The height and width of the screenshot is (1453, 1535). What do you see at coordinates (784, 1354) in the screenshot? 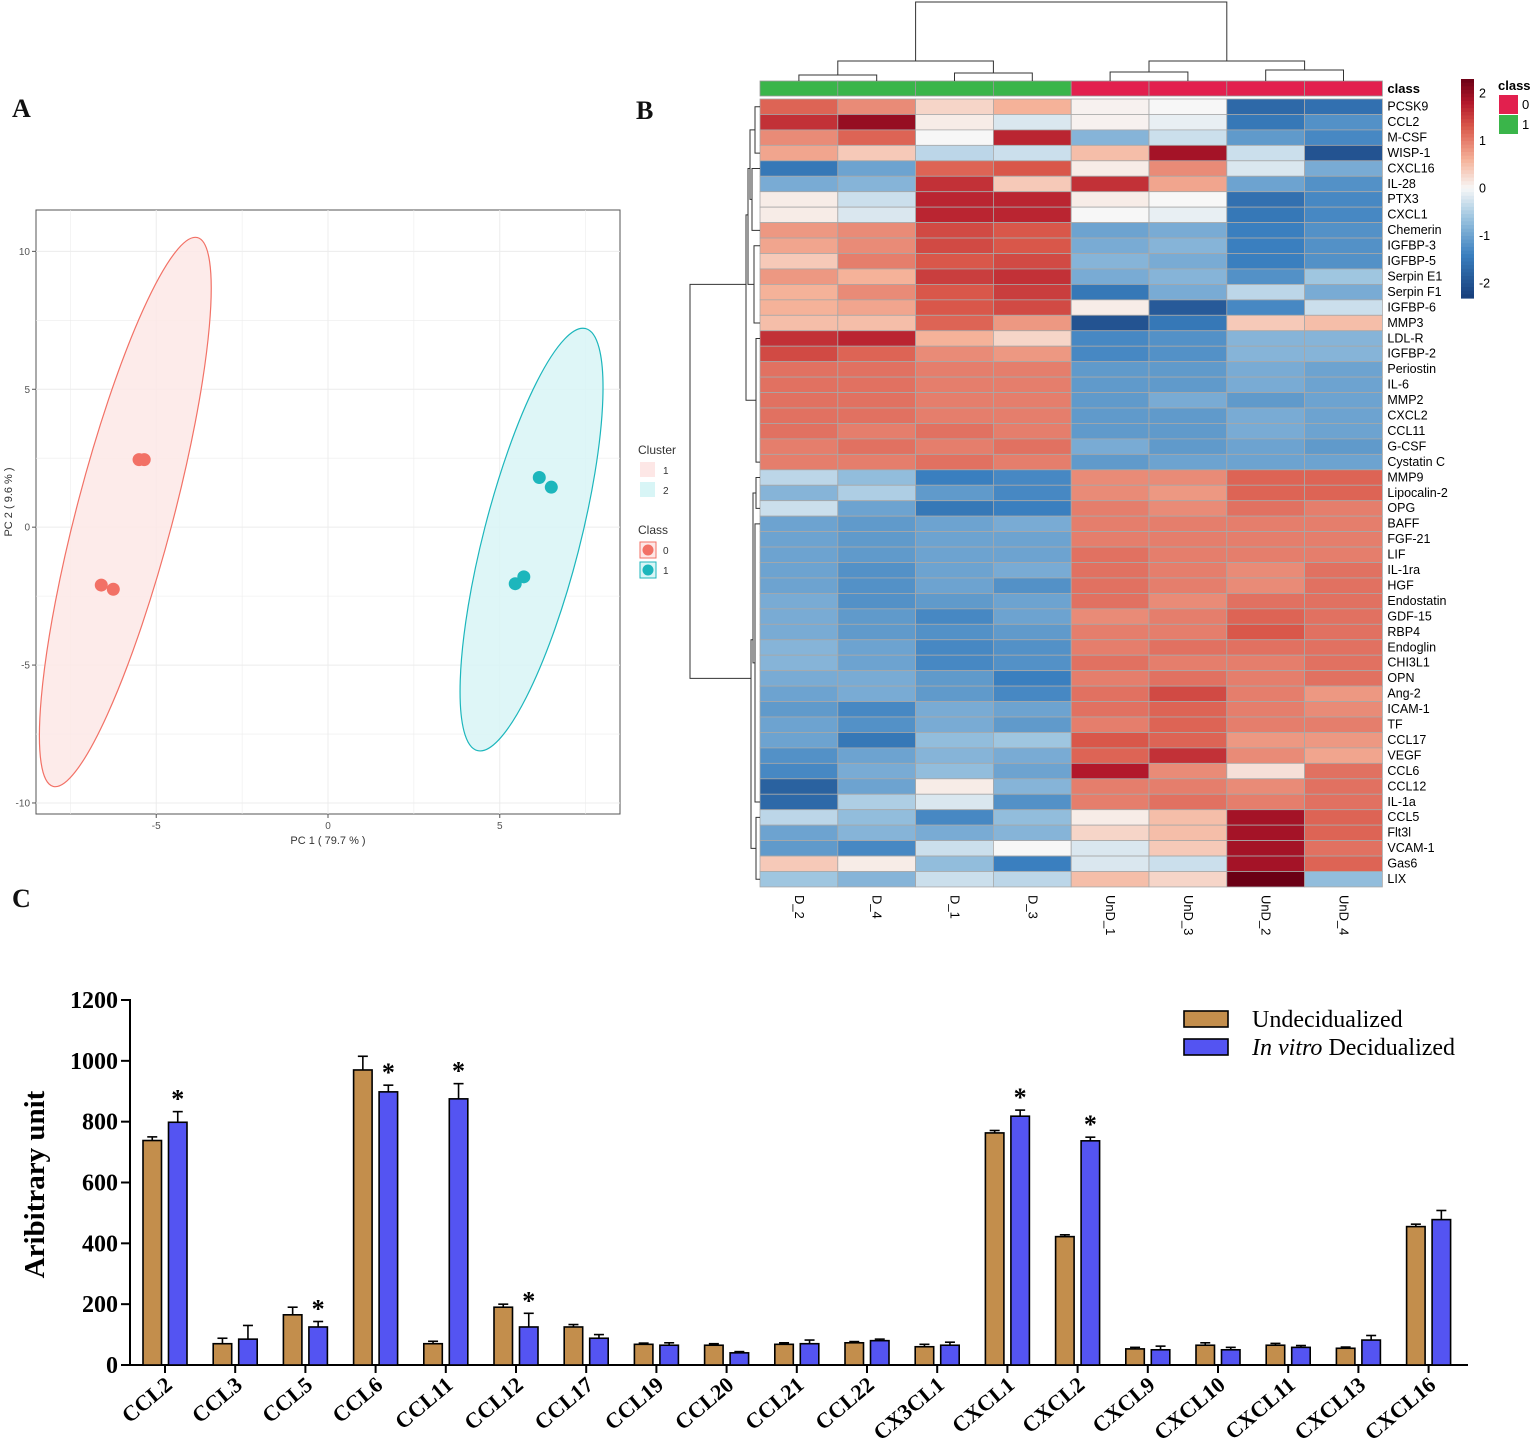
I see `bar-CCL21-undecidualized` at bounding box center [784, 1354].